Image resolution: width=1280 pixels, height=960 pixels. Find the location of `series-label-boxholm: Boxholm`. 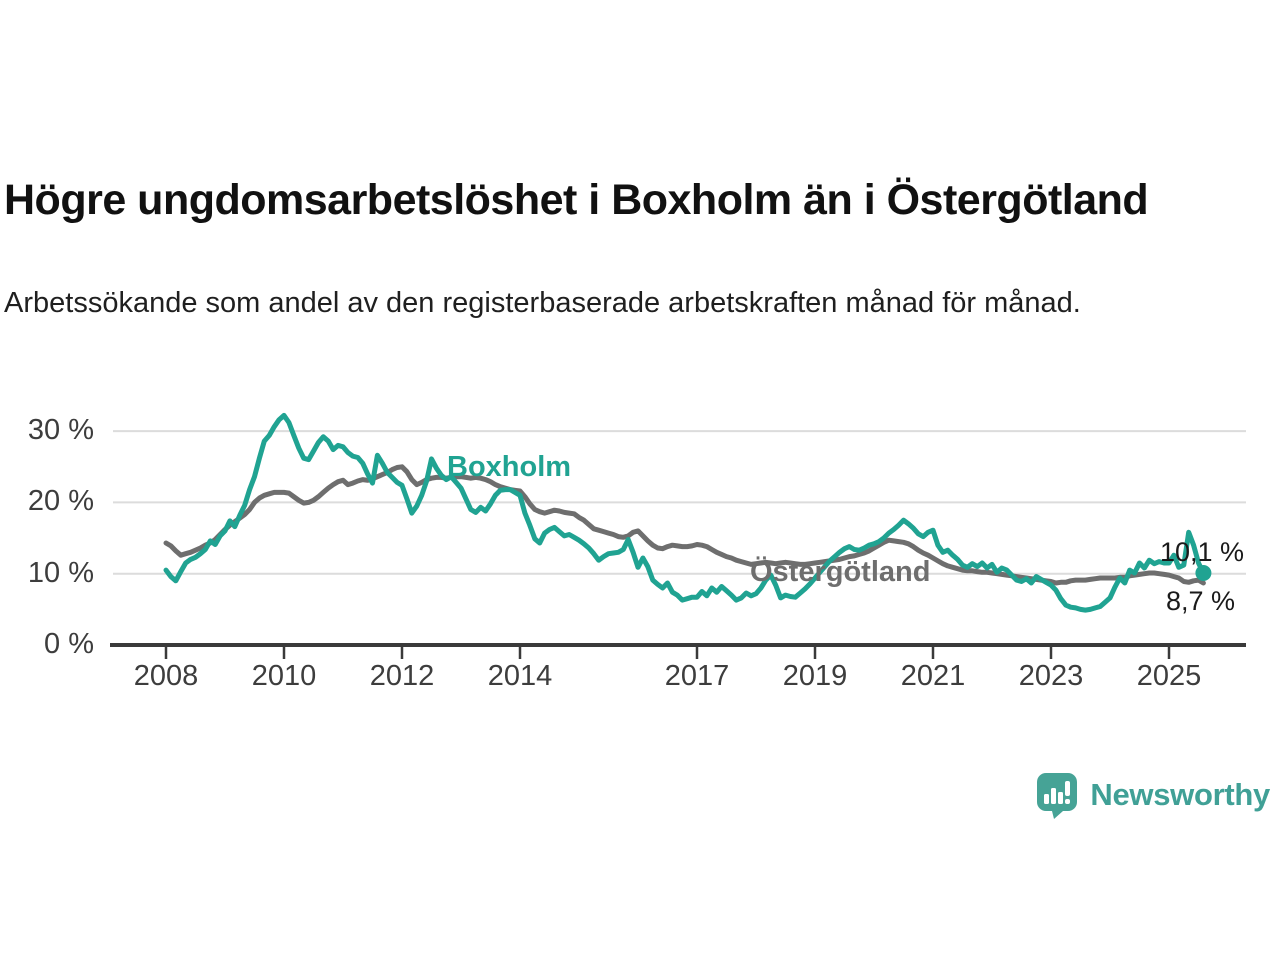

series-label-boxholm: Boxholm is located at coordinates (509, 467).